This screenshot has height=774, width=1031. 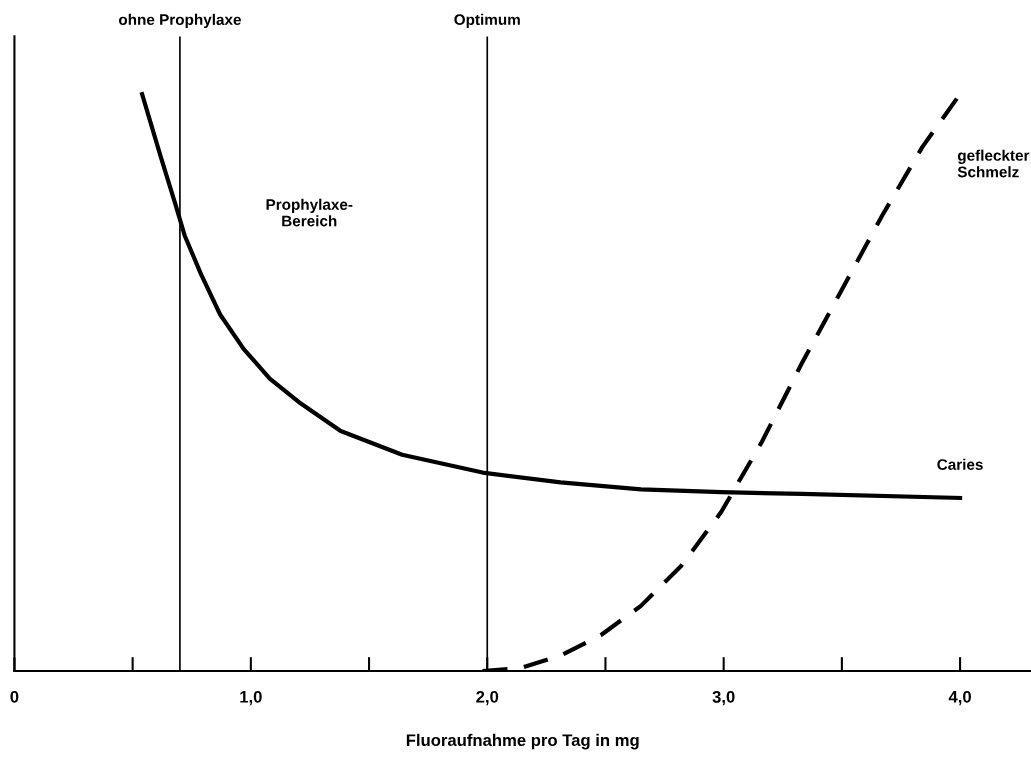 What do you see at coordinates (251, 698) in the screenshot?
I see `x-tick-label: 1,0` at bounding box center [251, 698].